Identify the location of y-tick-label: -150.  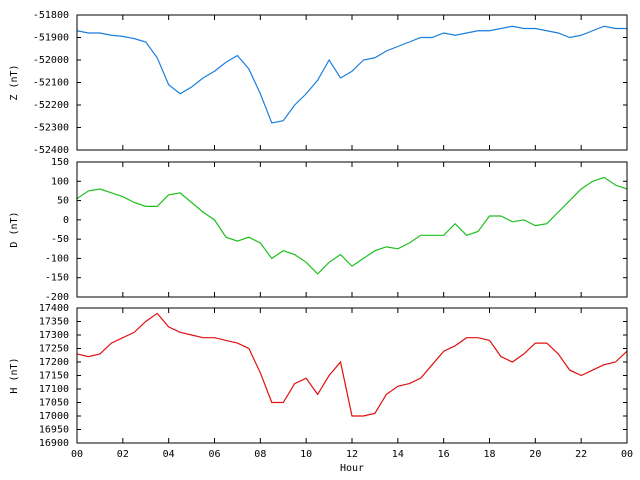
(57, 278).